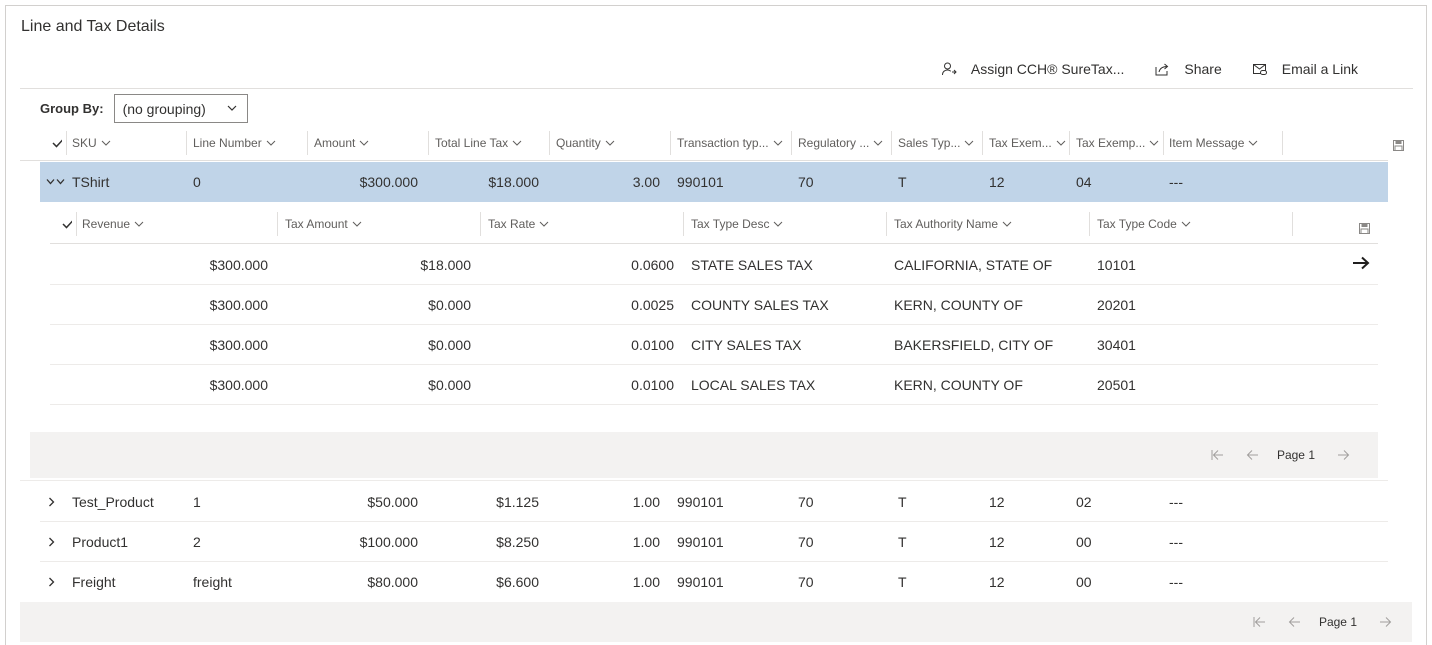  Describe the element at coordinates (989, 224) in the screenshot. I see `column-header-tax-authority-name: Tax Authority Name` at that location.